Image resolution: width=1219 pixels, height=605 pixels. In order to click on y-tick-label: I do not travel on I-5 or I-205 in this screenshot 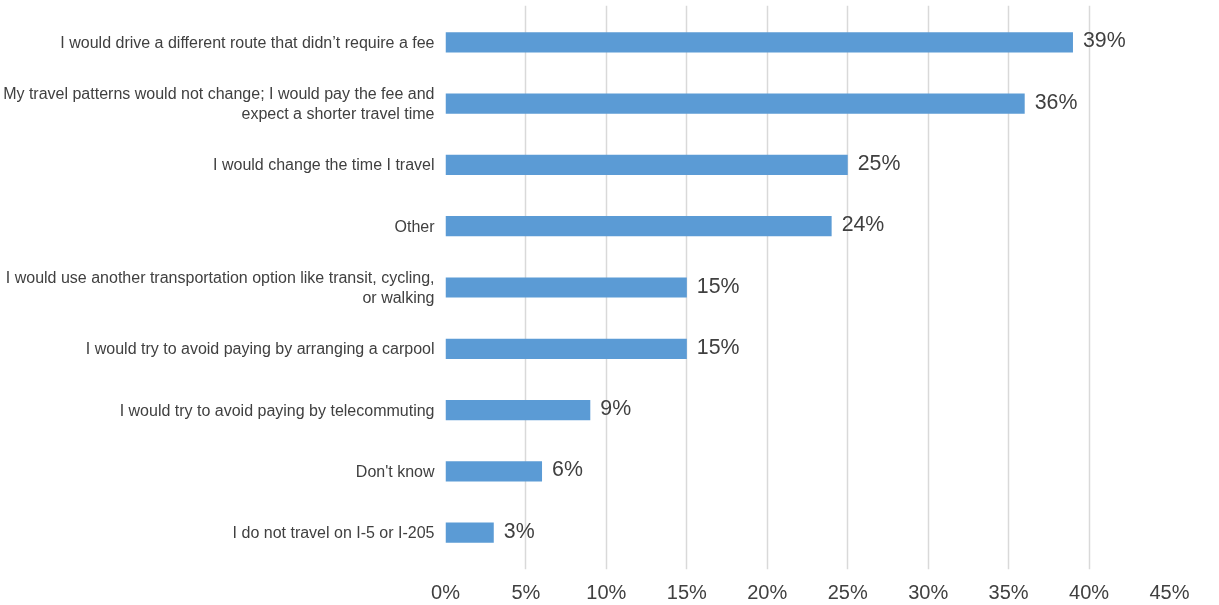, I will do `click(333, 533)`.